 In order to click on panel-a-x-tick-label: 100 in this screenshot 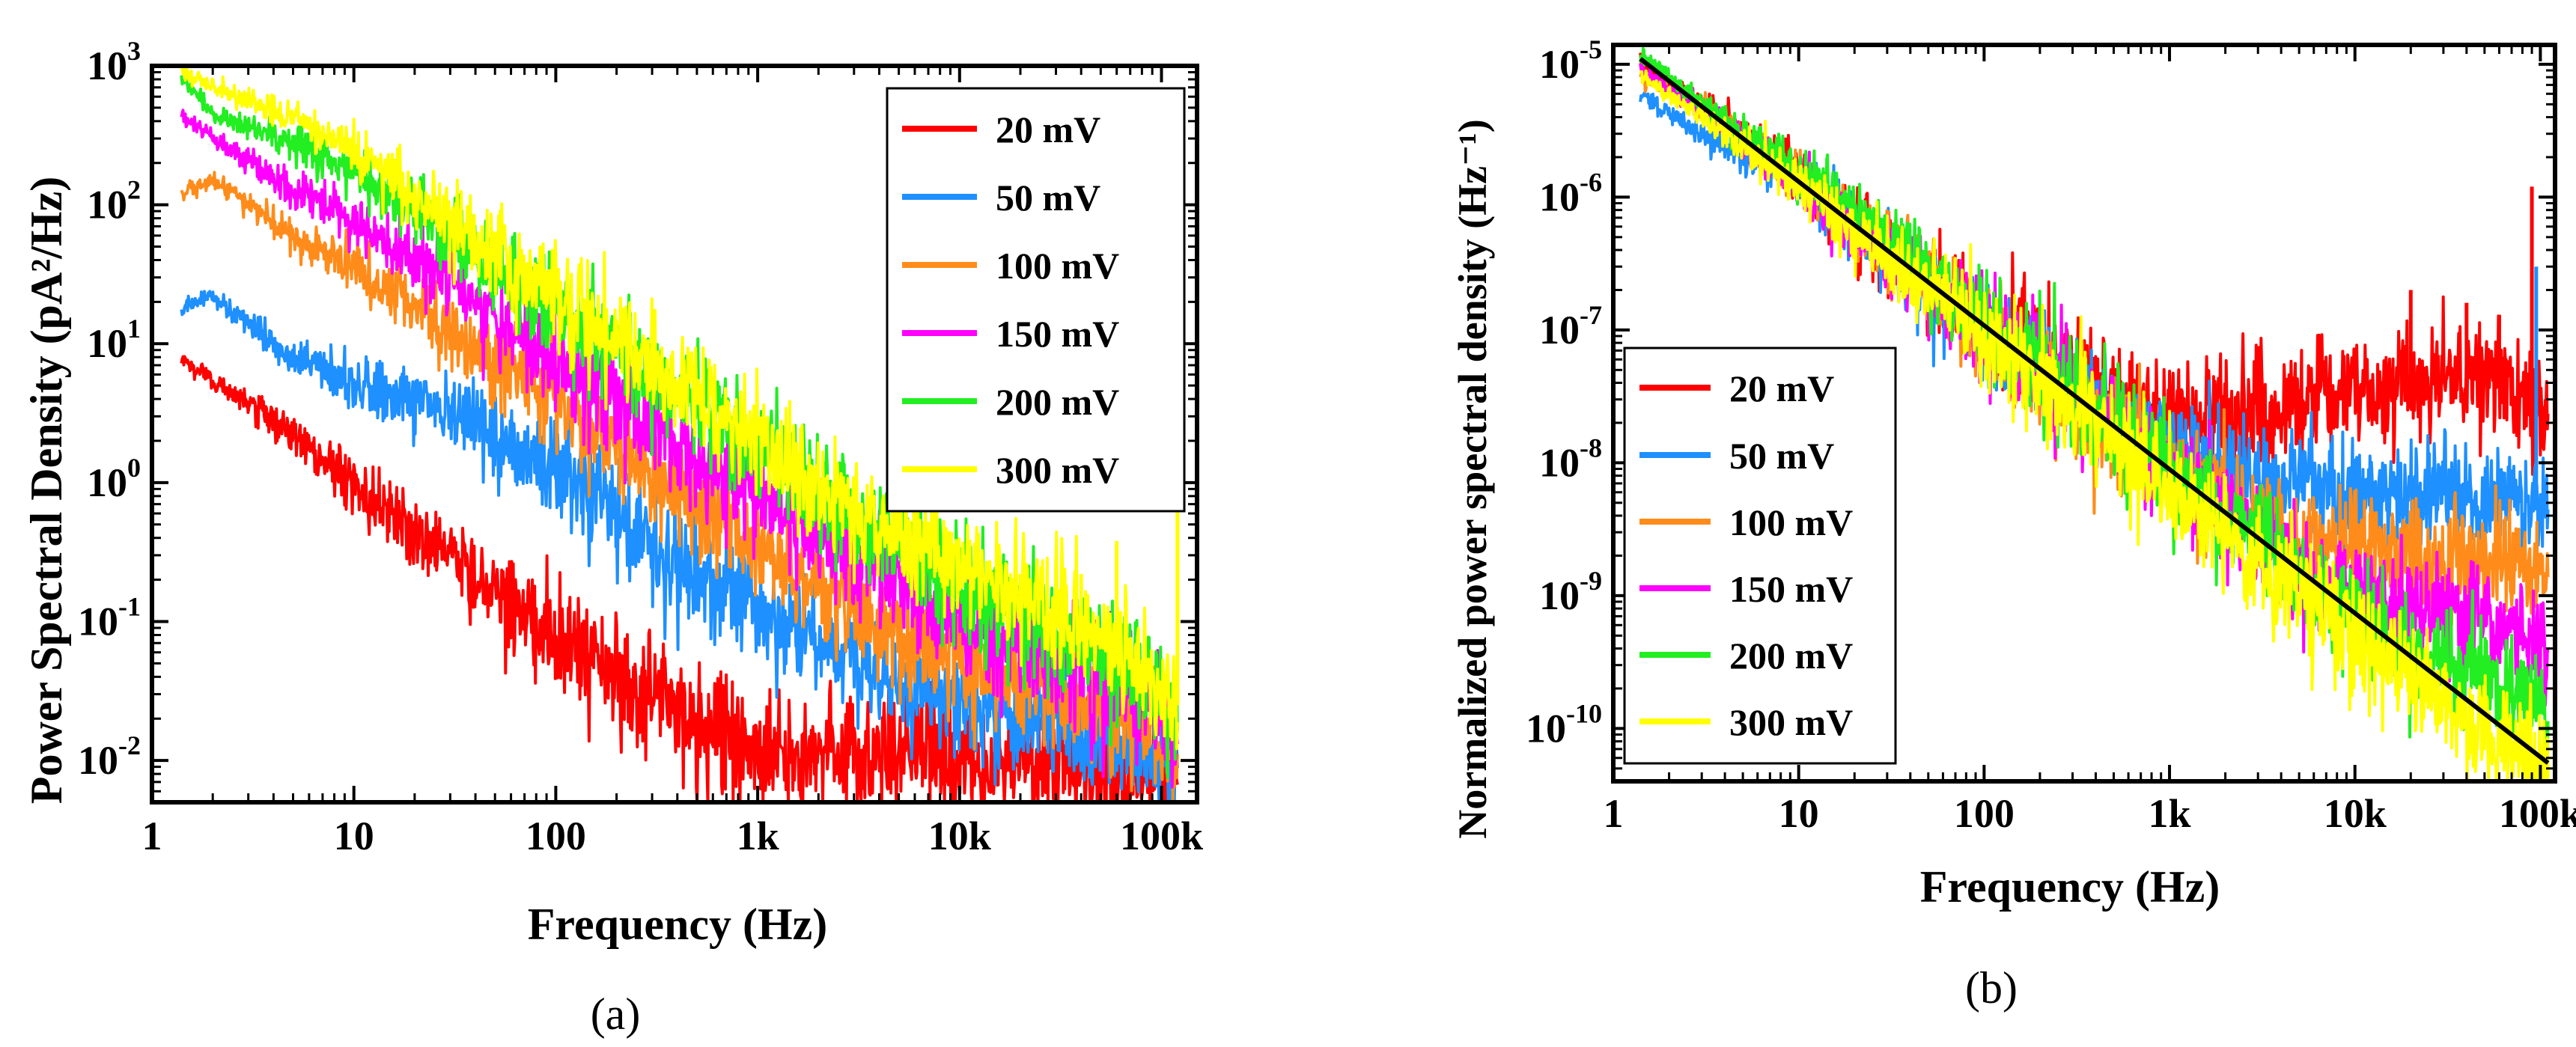, I will do `click(556, 836)`.